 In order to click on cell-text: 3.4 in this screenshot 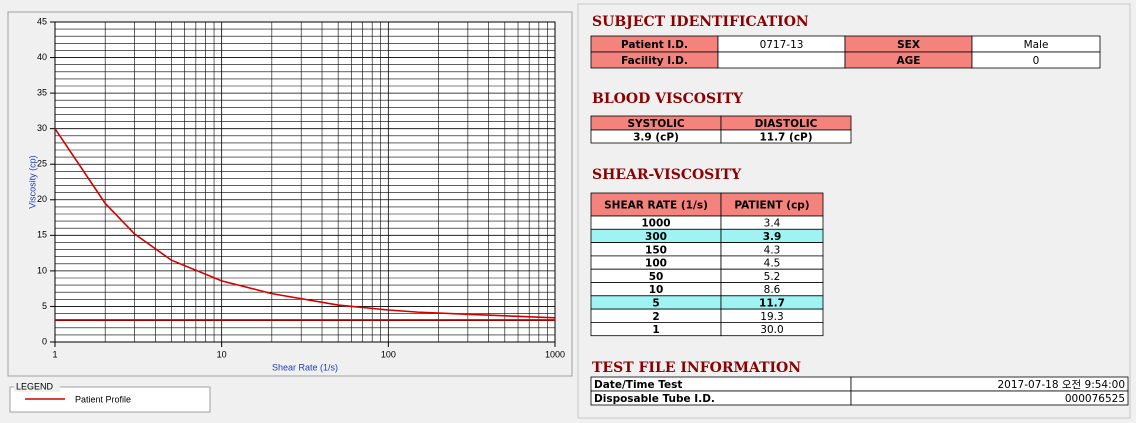, I will do `click(772, 224)`.